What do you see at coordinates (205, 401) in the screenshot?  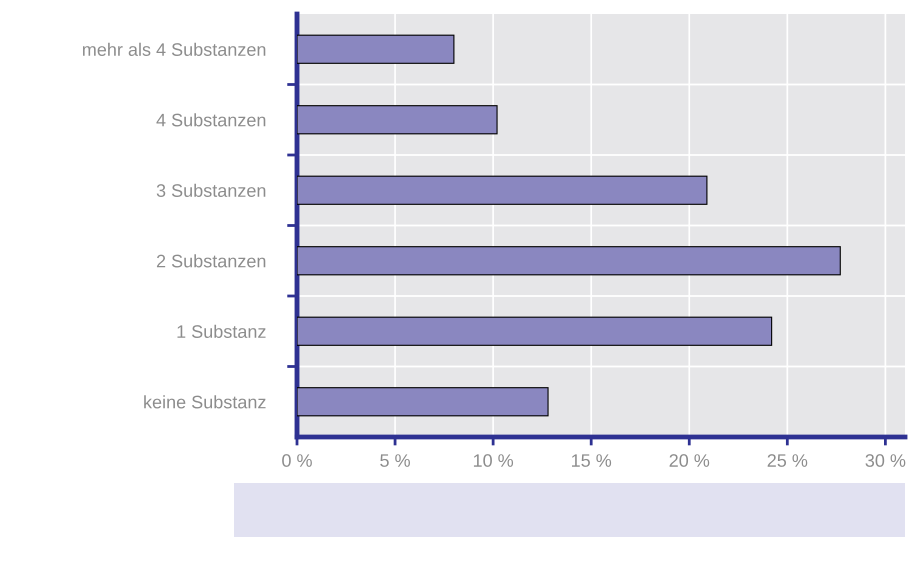 I see `y-tick-label: keine Substanz` at bounding box center [205, 401].